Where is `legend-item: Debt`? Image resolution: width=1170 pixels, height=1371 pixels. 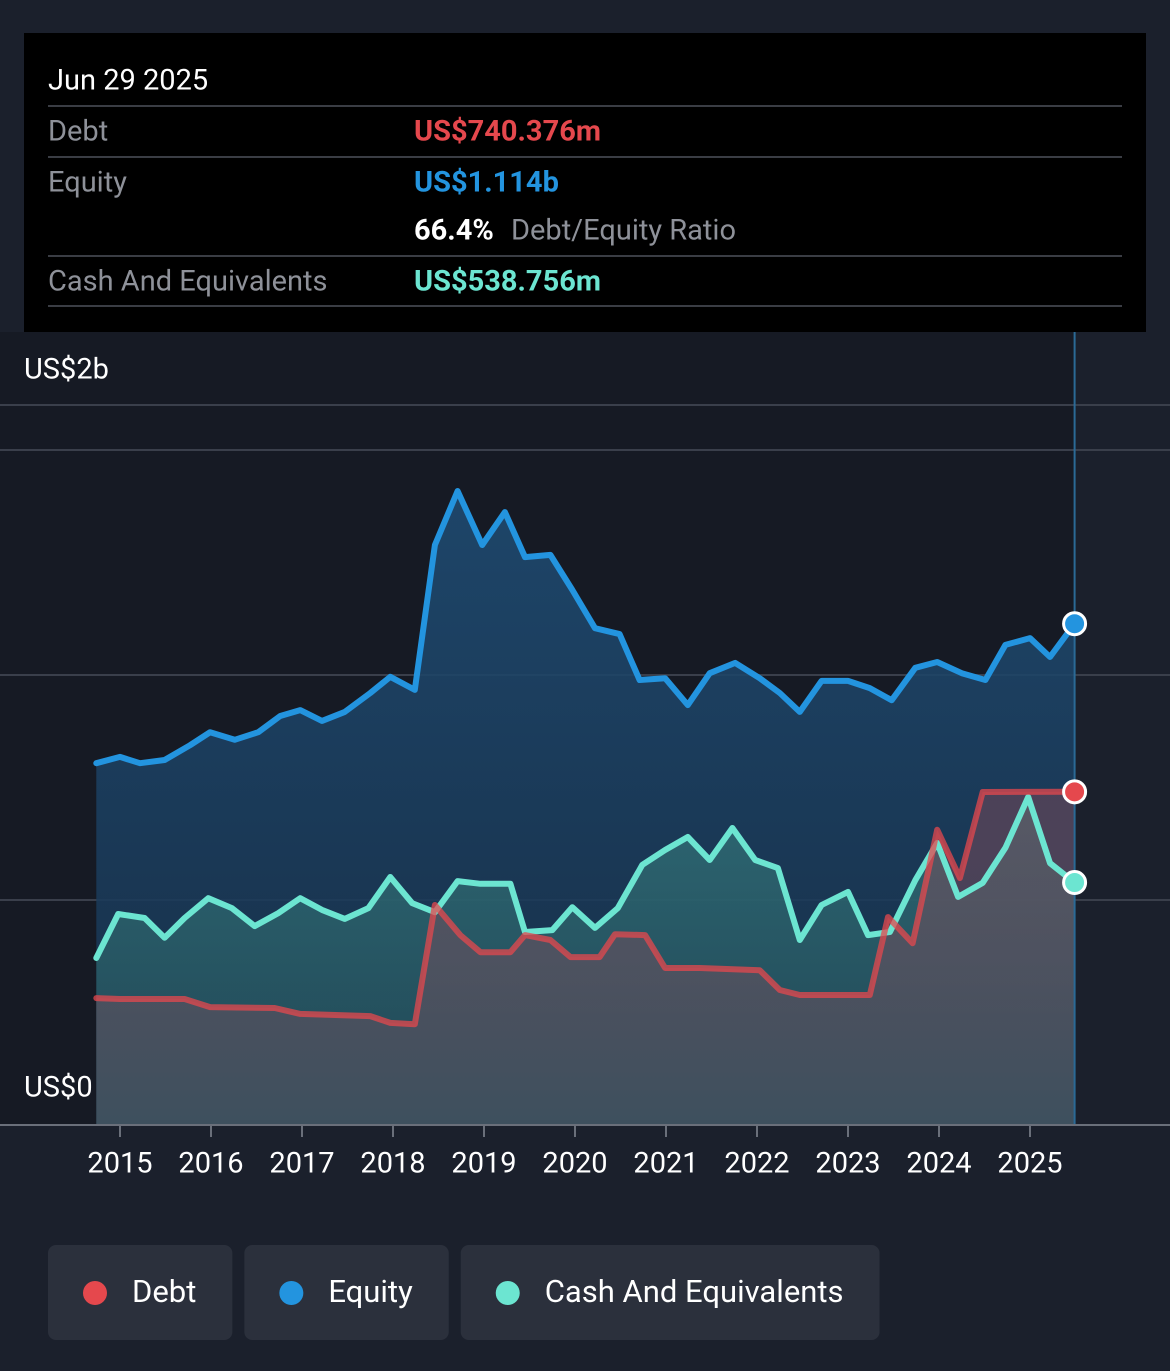 legend-item: Debt is located at coordinates (140, 1292).